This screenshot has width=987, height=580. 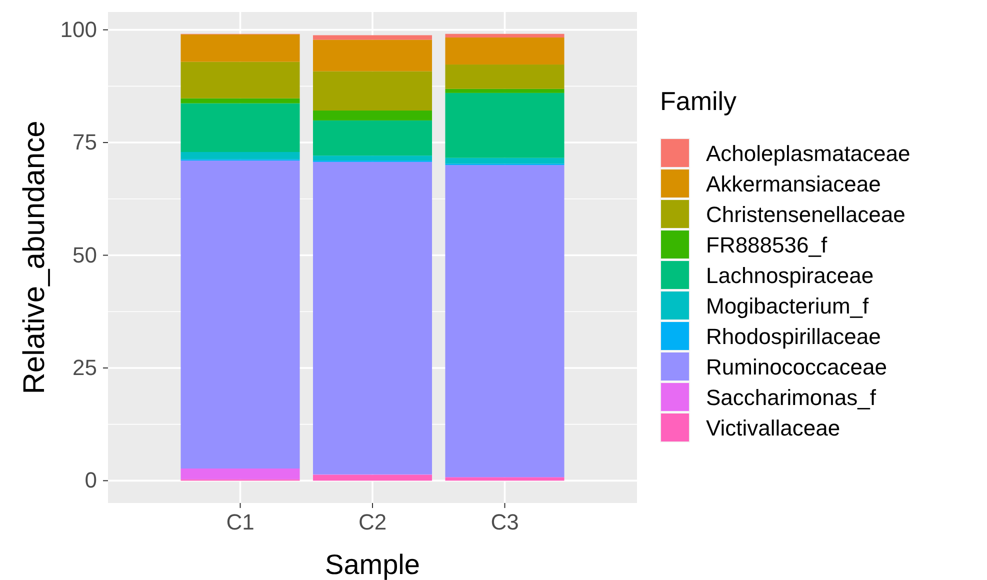 What do you see at coordinates (791, 397) in the screenshot?
I see `legend-label: Saccharimonas_f` at bounding box center [791, 397].